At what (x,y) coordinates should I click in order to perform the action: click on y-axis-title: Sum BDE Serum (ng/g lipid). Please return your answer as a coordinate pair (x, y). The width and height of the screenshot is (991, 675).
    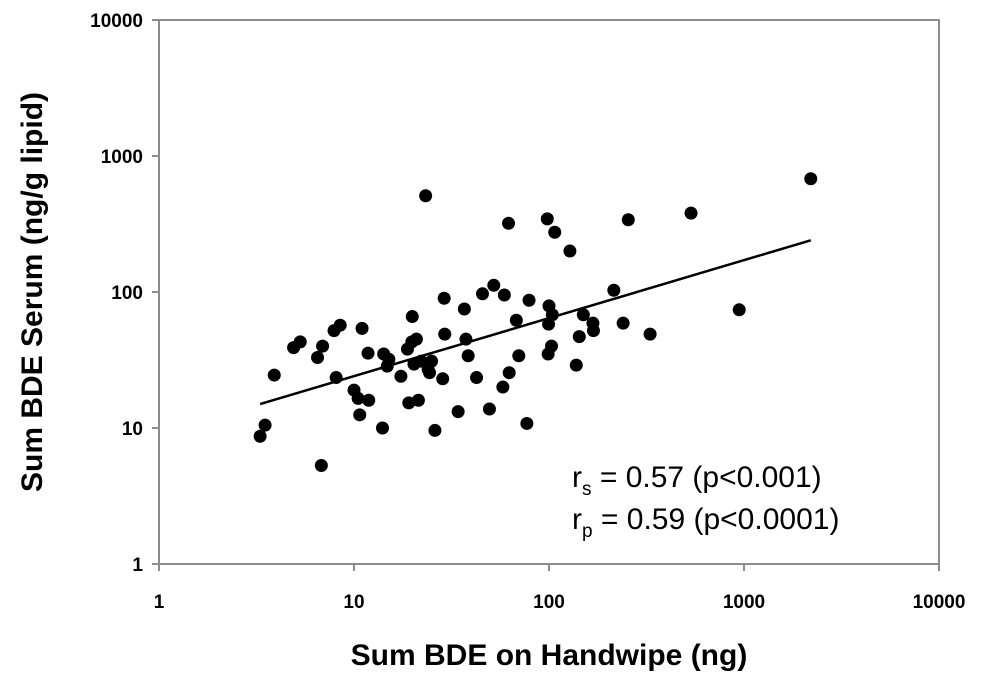
    Looking at the image, I should click on (32, 292).